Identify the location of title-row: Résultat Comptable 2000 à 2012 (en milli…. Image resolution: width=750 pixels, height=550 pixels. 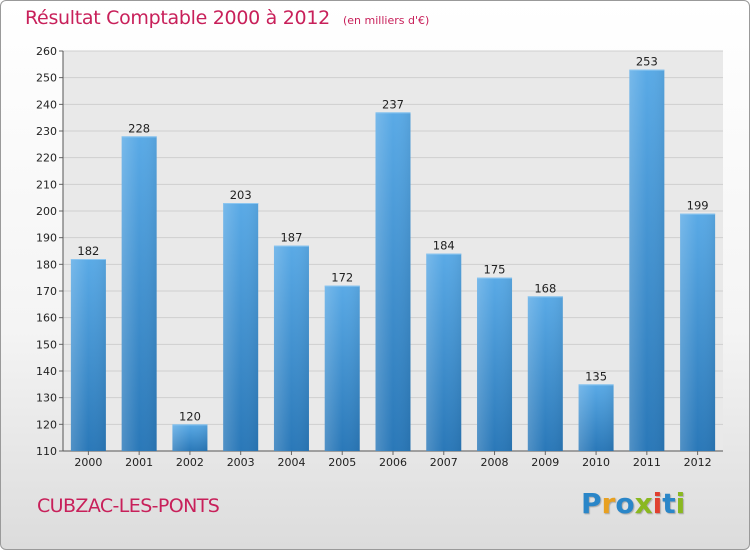
(227, 18).